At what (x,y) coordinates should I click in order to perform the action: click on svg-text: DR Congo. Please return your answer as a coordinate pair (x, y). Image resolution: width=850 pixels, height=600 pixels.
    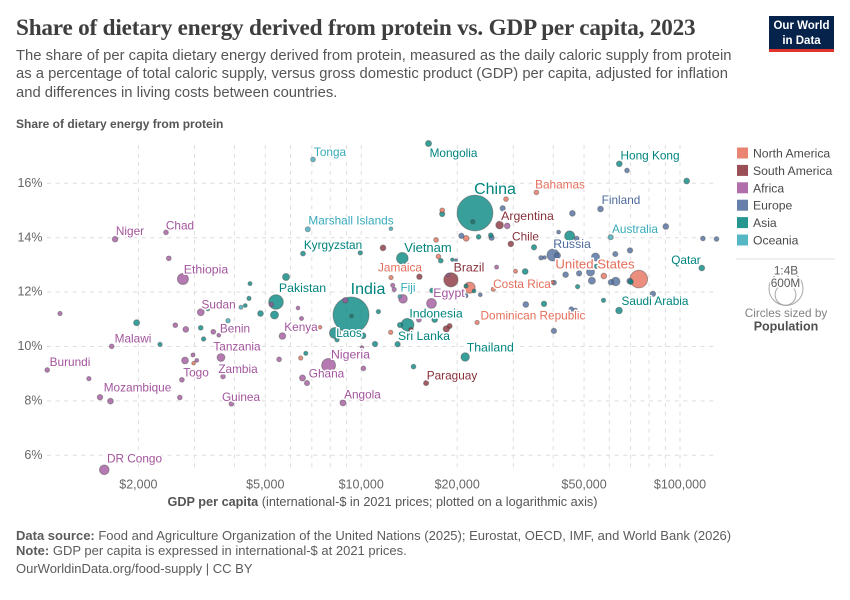
    Looking at the image, I should click on (135, 459).